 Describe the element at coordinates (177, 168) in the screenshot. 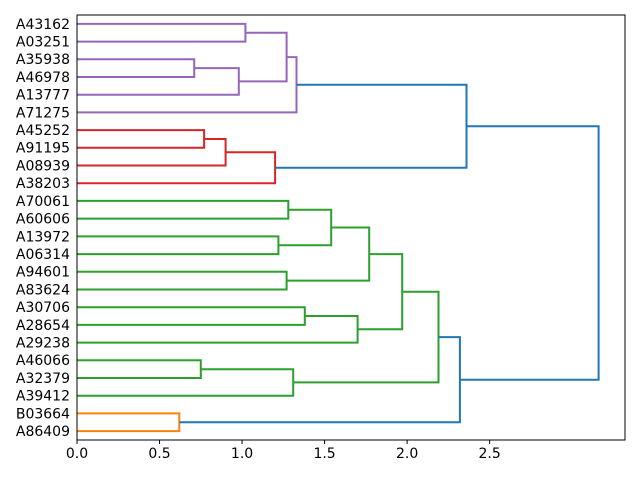

I see `dendrogram-link-M7` at that location.